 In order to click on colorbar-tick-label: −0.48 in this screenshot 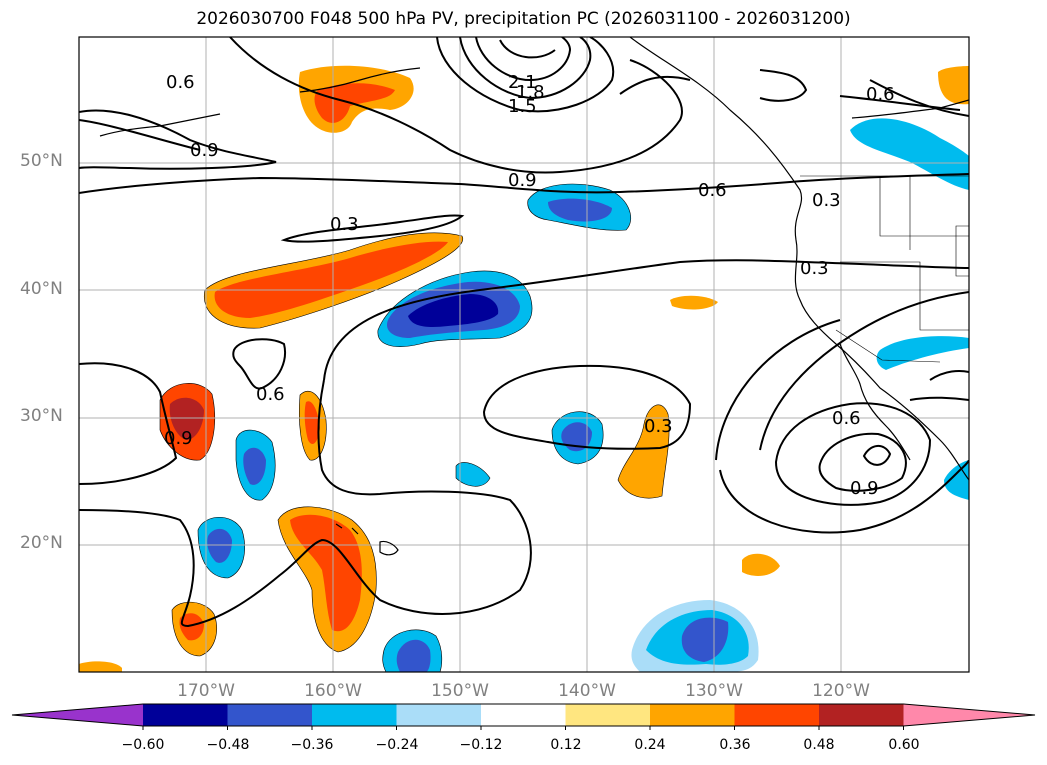, I will do `click(228, 745)`.